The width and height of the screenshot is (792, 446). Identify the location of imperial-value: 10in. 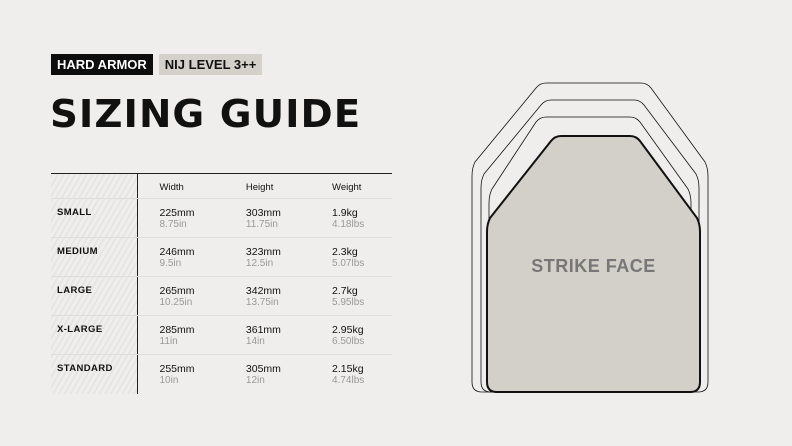
(169, 380).